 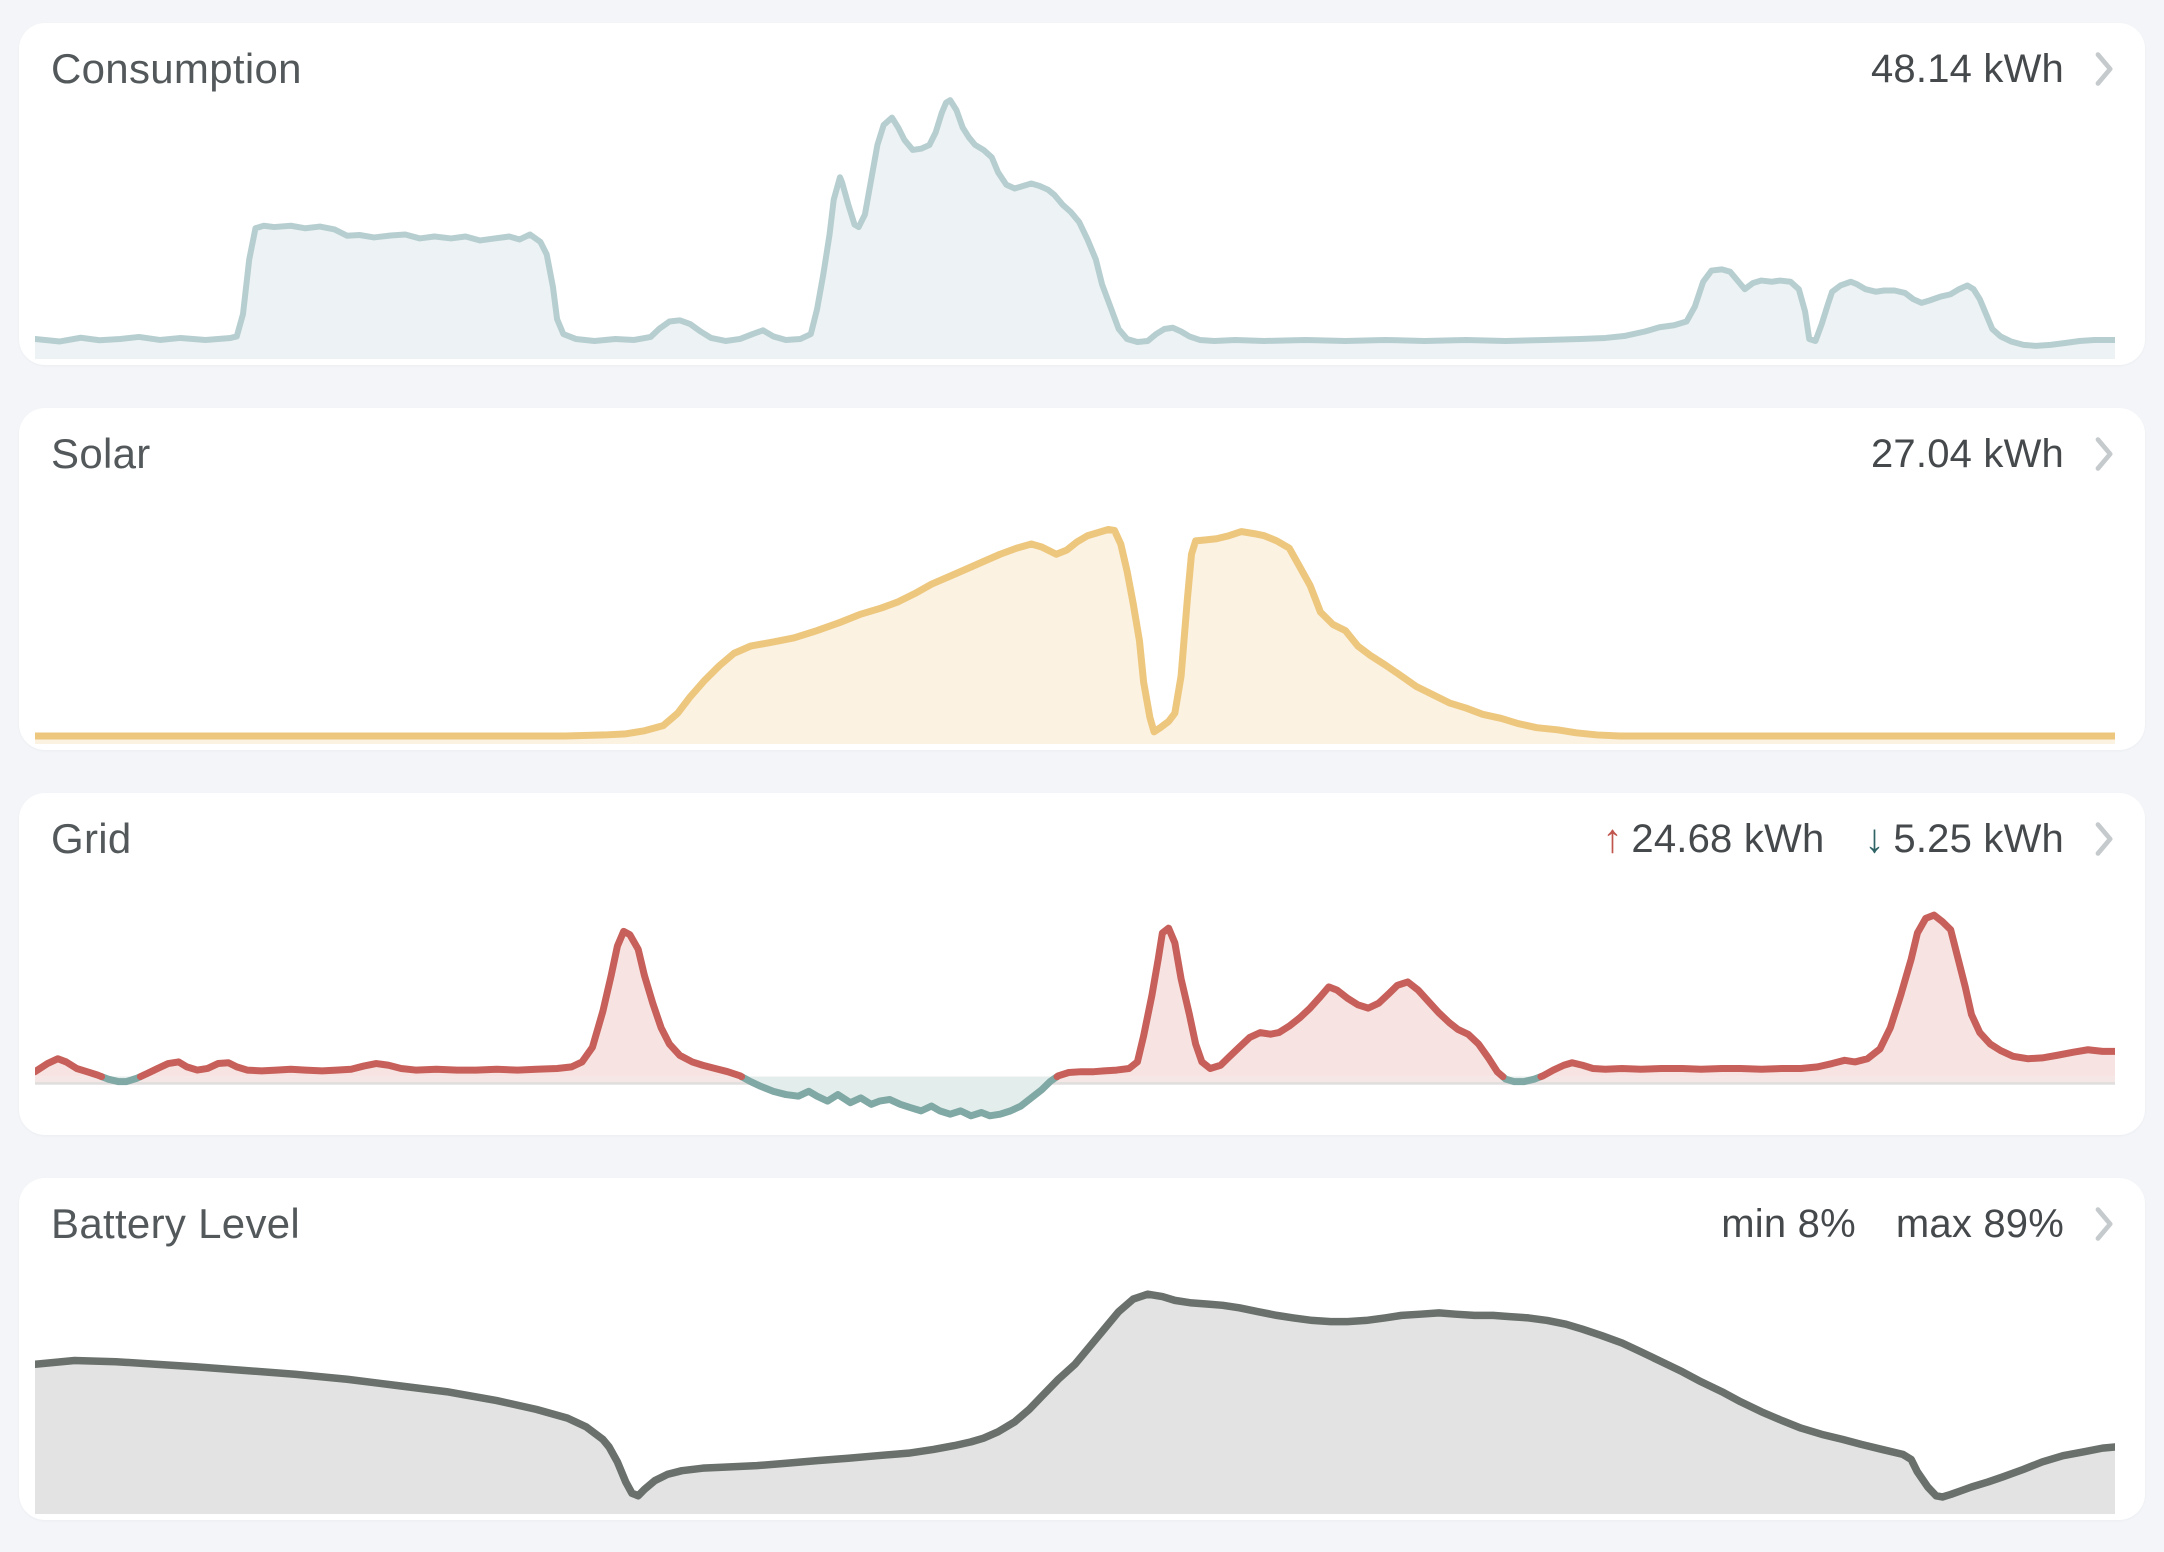 I want to click on consumption-total-value: 48.14 kWh, so click(x=1967, y=68).